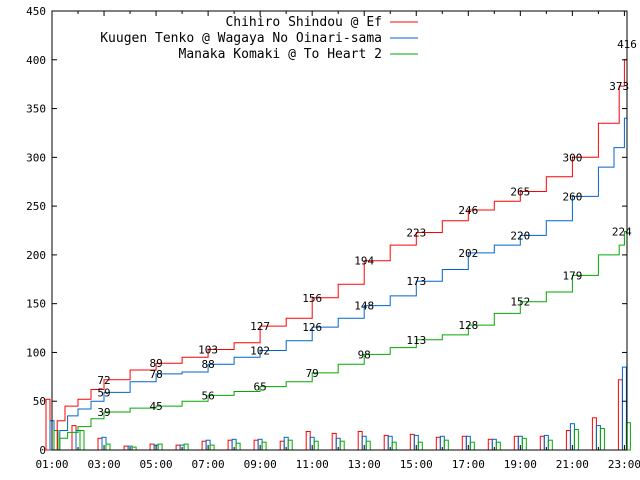 This screenshot has height=480, width=640. Describe the element at coordinates (468, 253) in the screenshot. I see `data-label: 202` at that location.